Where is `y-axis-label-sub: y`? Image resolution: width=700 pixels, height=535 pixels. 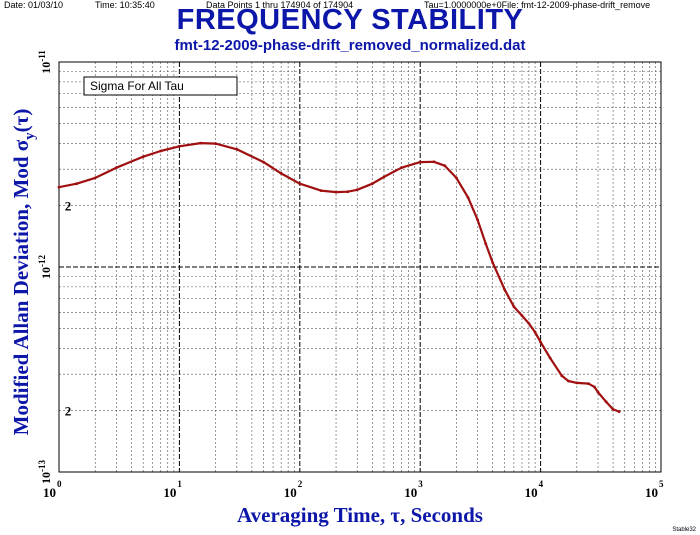
y-axis-label-sub: y is located at coordinates (30, 136).